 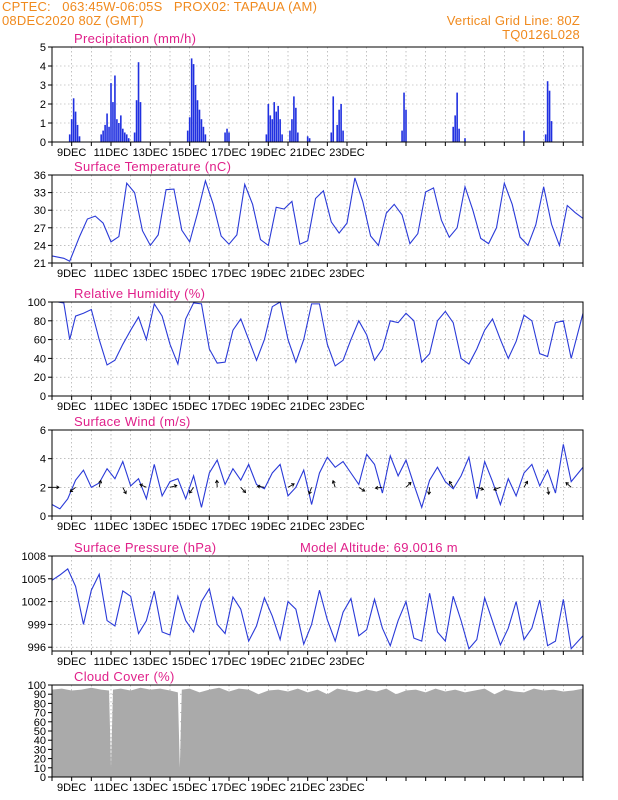 I want to click on y-tick-label: 70, so click(x=40, y=714).